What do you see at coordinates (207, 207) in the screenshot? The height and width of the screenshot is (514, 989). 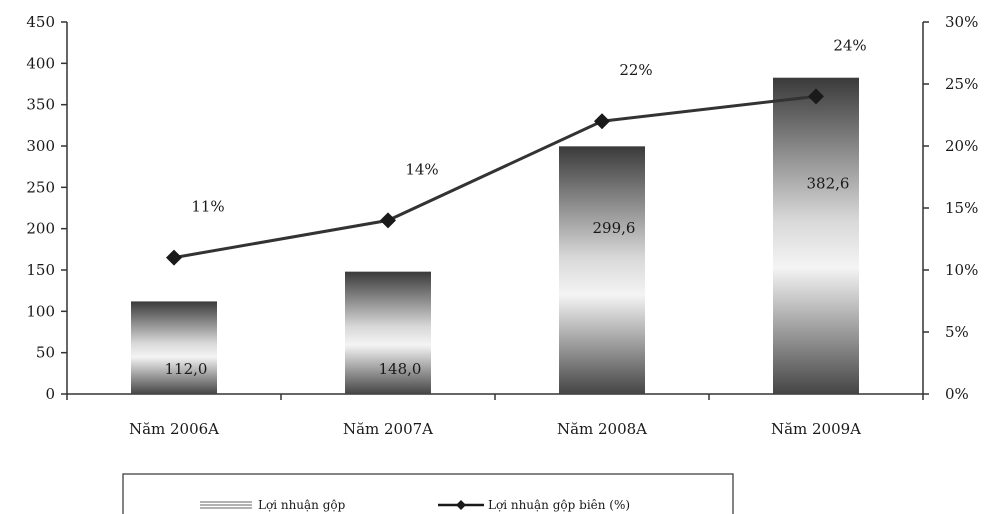 I see `margin-value-label: 11%` at bounding box center [207, 207].